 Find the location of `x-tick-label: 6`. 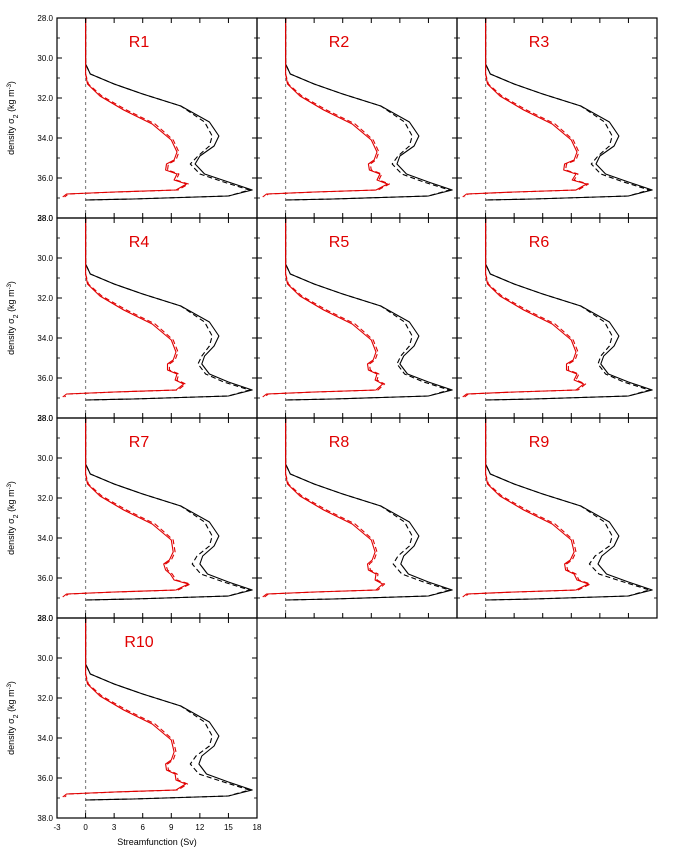

x-tick-label: 6 is located at coordinates (142, 827).